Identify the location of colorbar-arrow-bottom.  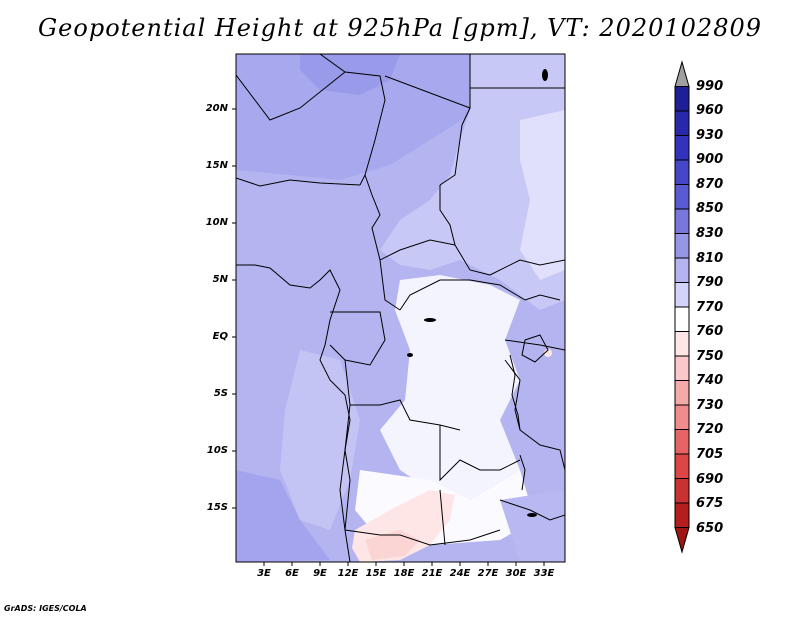
(682, 540).